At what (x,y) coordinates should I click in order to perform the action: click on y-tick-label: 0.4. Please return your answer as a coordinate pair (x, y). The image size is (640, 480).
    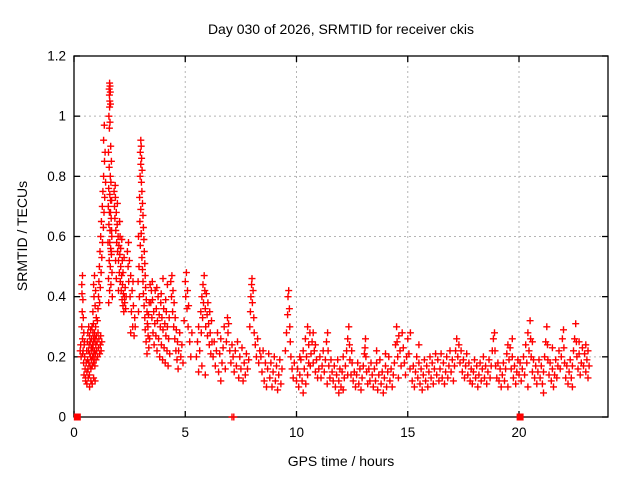
    Looking at the image, I should click on (56, 296).